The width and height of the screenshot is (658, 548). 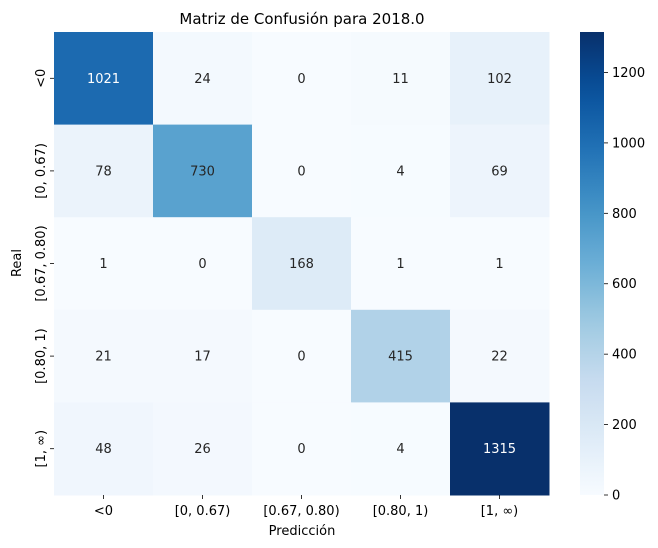 I want to click on cell-value-label: 24, so click(x=202, y=79).